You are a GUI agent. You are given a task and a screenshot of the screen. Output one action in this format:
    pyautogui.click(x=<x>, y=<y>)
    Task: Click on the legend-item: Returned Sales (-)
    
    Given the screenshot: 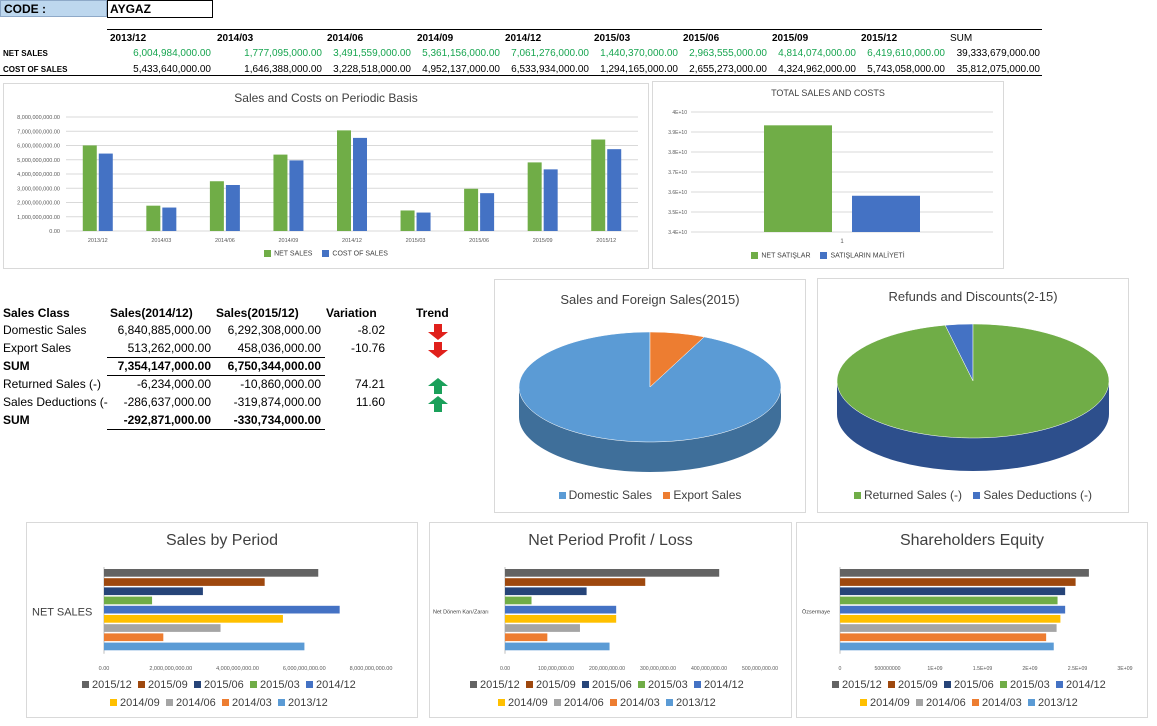 What is the action you would take?
    pyautogui.click(x=907, y=495)
    